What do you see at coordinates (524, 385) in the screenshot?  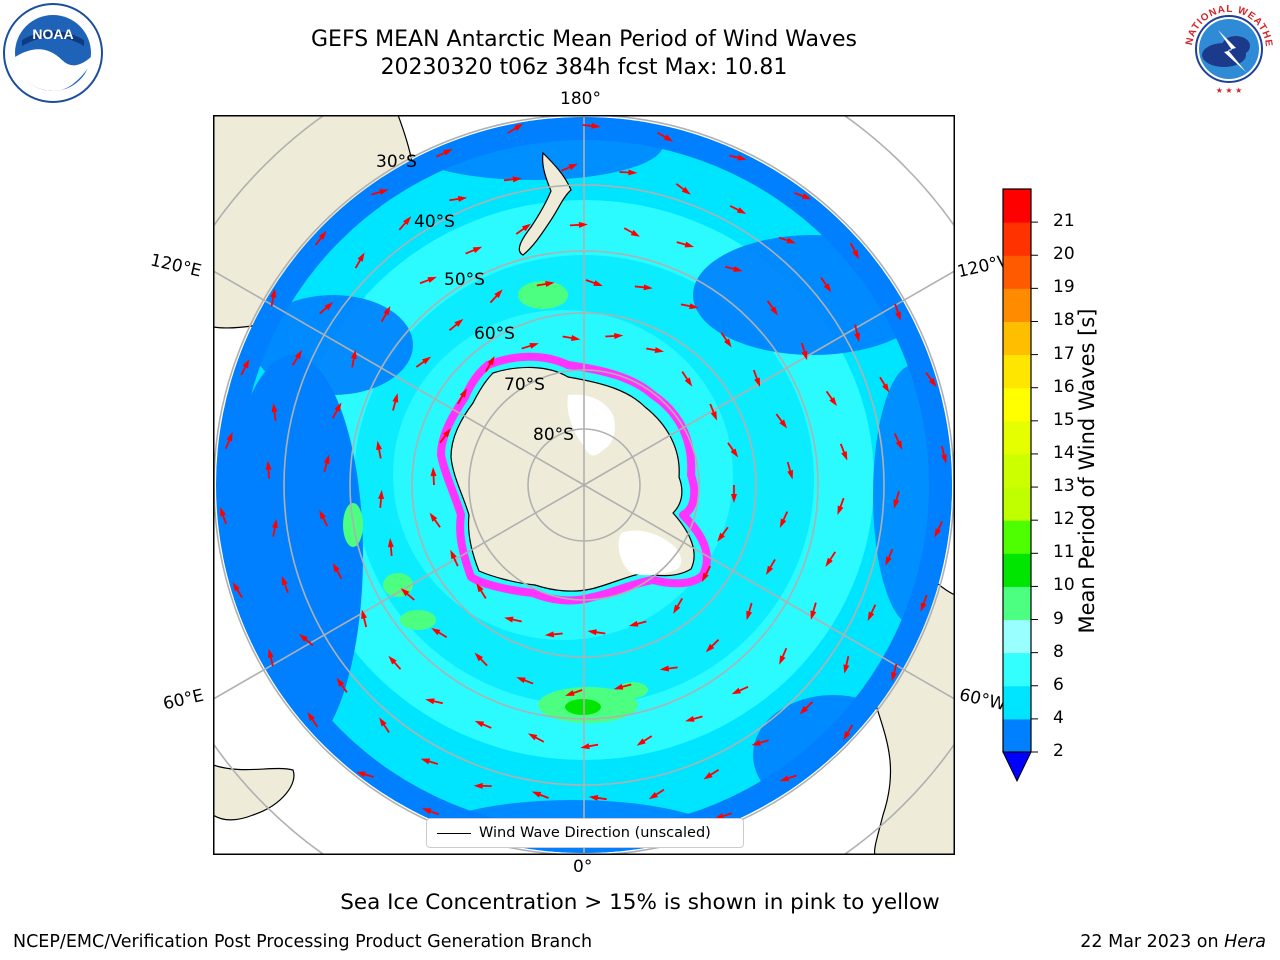 I see `lat-label-70s: 70°S` at bounding box center [524, 385].